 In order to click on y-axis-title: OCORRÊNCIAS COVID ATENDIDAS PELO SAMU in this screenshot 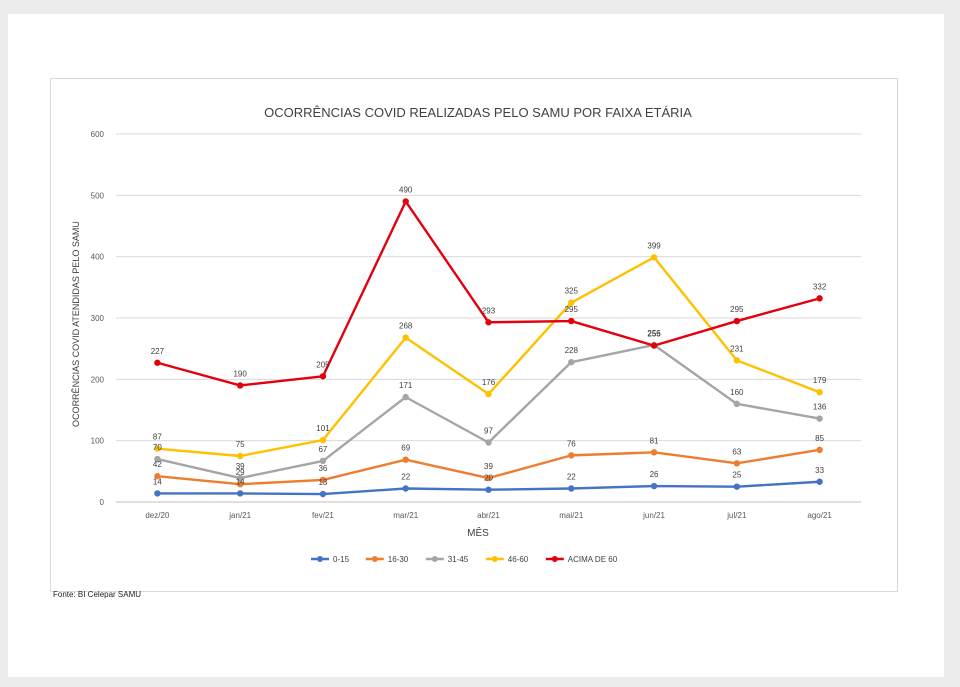, I will do `click(76, 324)`.